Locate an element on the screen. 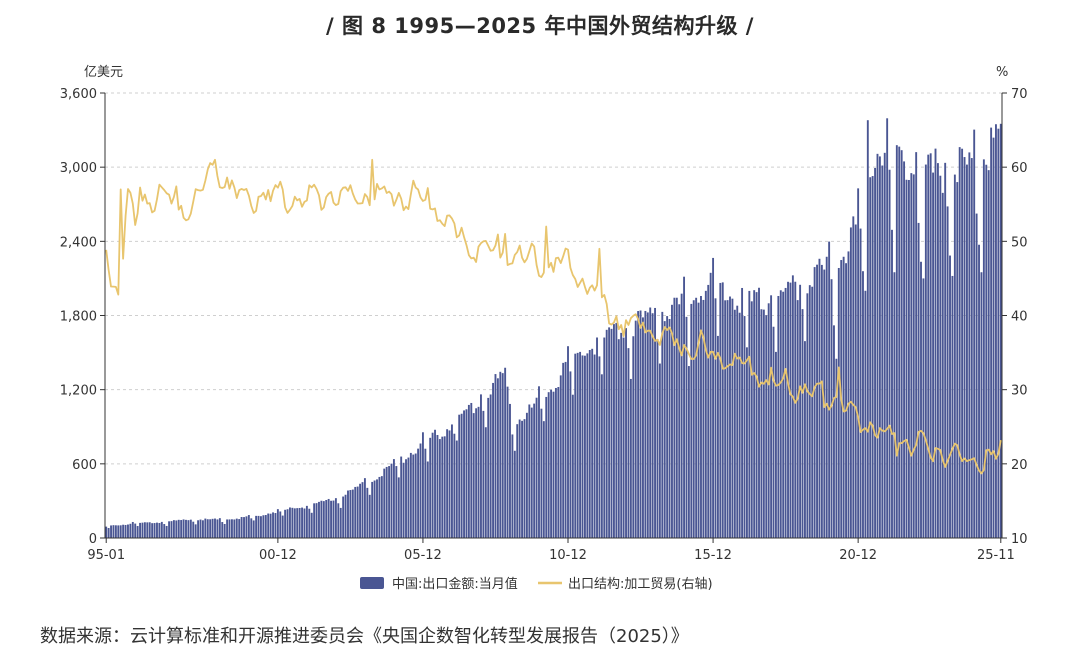  x-tick-label: 20-12 is located at coordinates (858, 555).